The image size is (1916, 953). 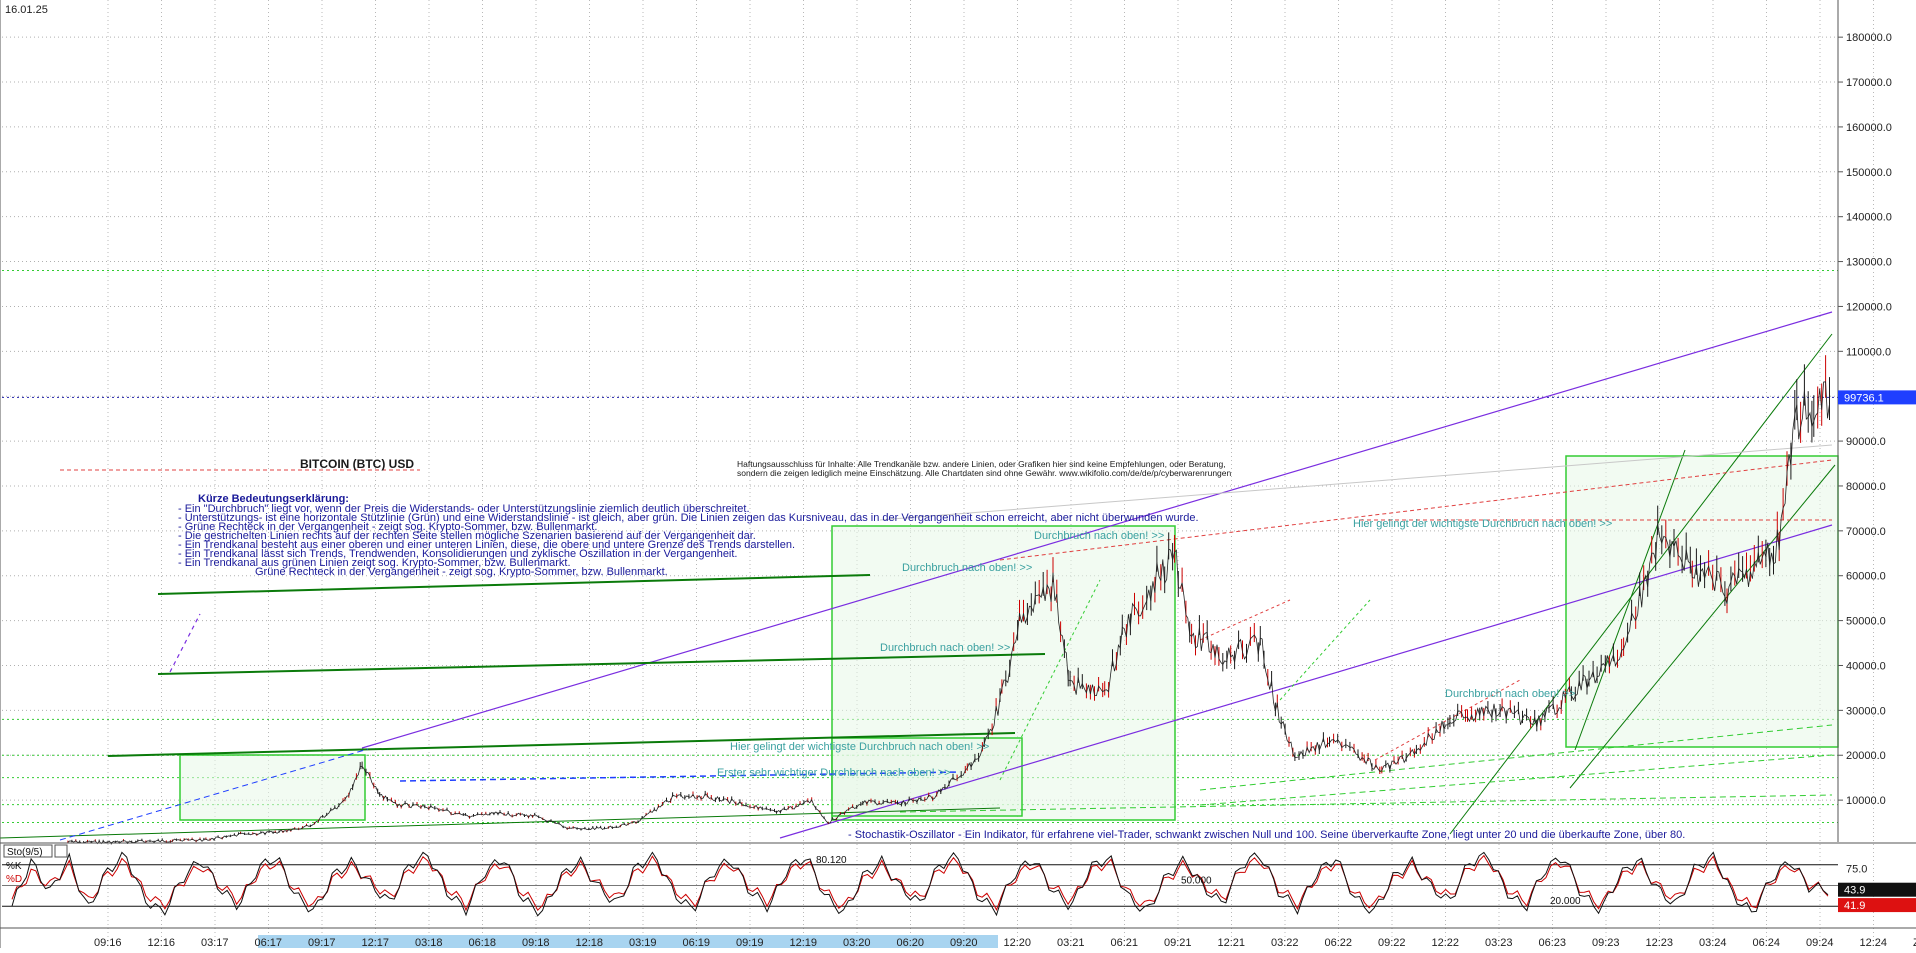 I want to click on stoch-toggle-icon, so click(x=61, y=851).